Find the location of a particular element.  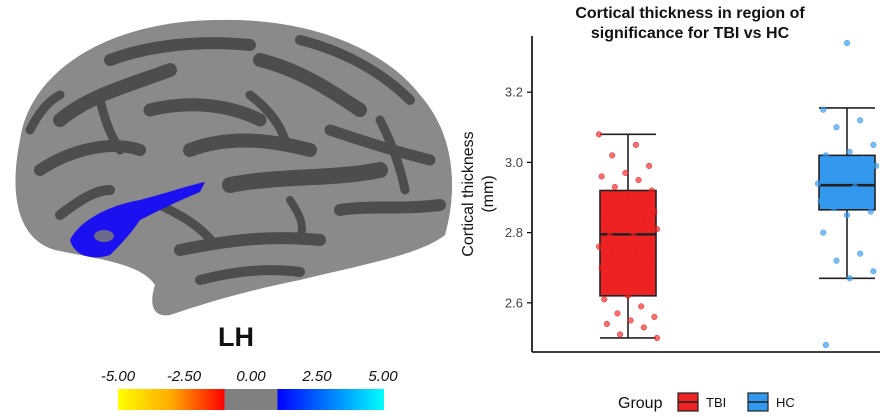

legend-title: Group is located at coordinates (640, 403).